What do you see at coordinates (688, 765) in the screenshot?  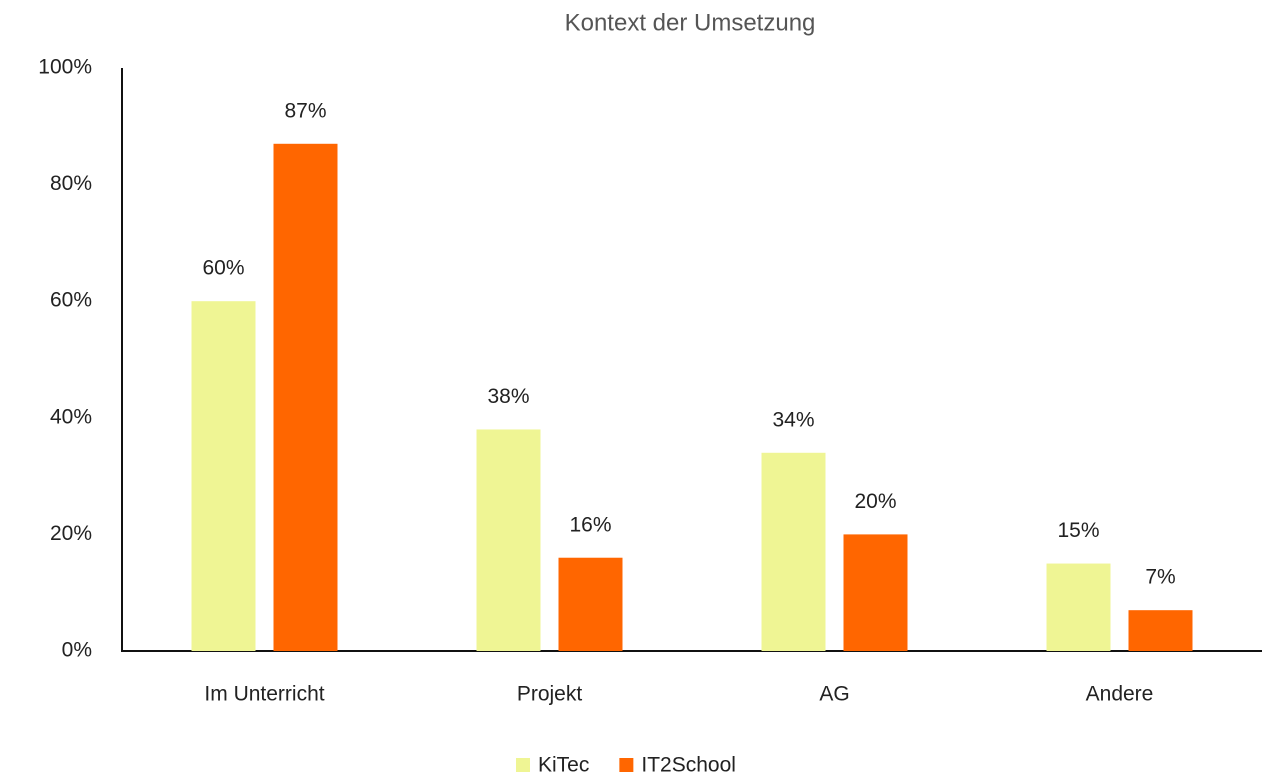 I see `legend-label: IT2School` at bounding box center [688, 765].